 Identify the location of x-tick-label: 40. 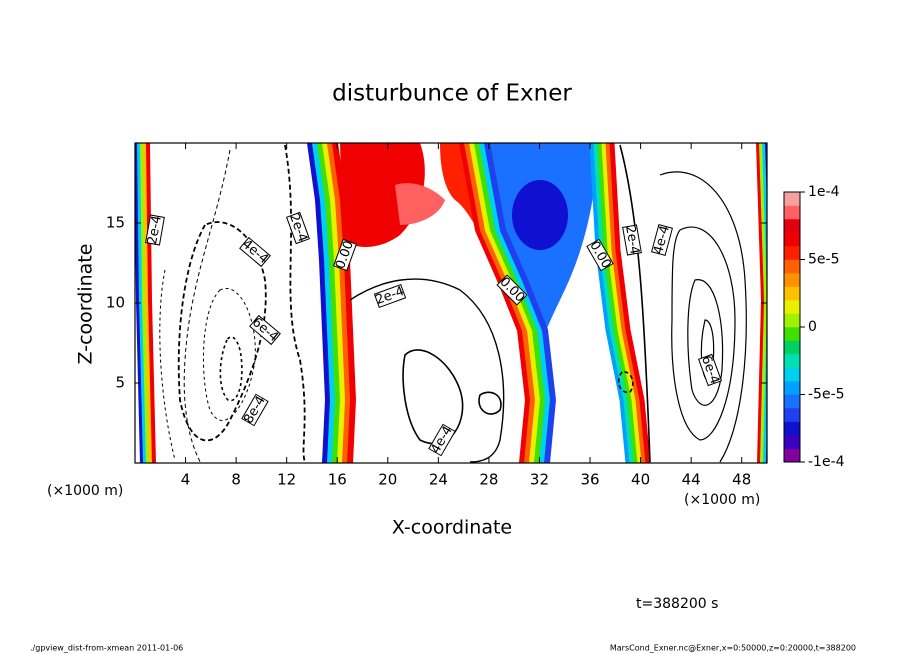
(640, 480).